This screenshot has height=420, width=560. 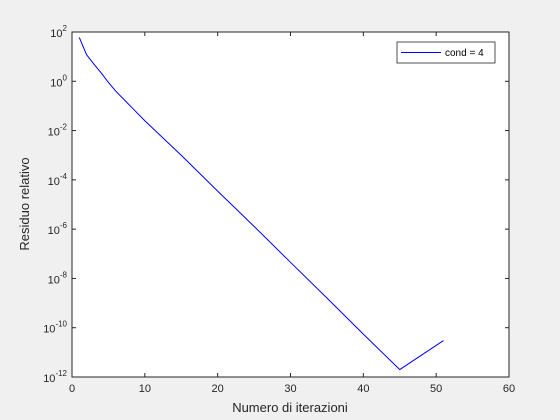 What do you see at coordinates (290, 389) in the screenshot?
I see `x-tick-label: 30` at bounding box center [290, 389].